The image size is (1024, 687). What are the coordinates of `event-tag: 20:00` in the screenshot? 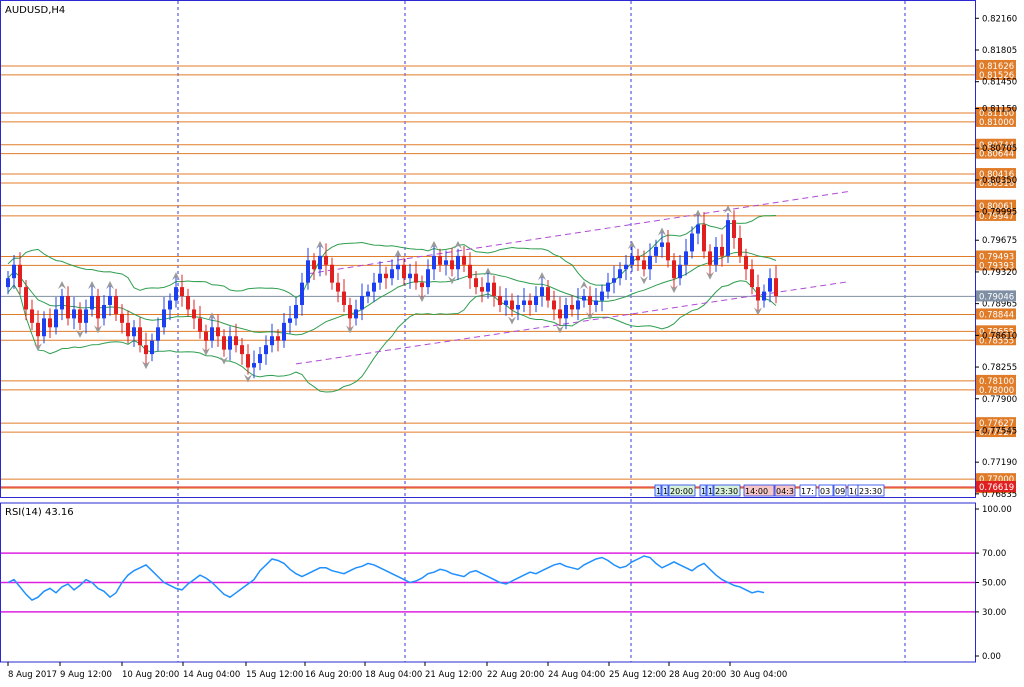 It's located at (682, 490).